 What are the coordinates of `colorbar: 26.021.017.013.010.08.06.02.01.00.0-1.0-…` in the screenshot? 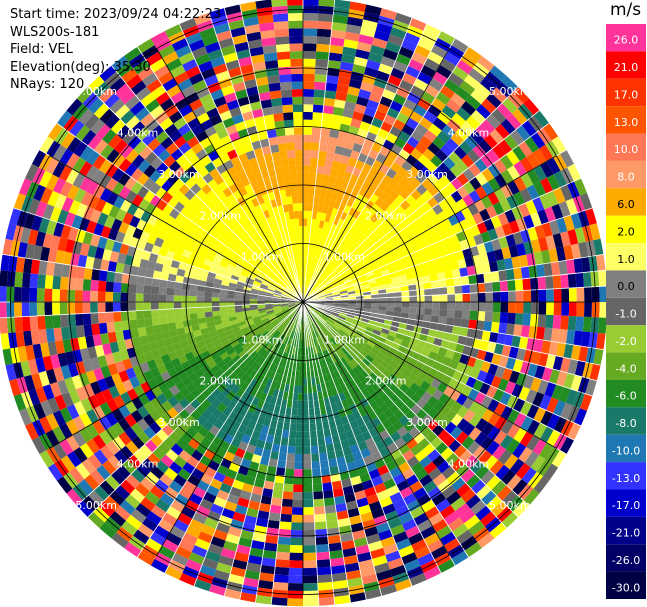 It's located at (626, 311).